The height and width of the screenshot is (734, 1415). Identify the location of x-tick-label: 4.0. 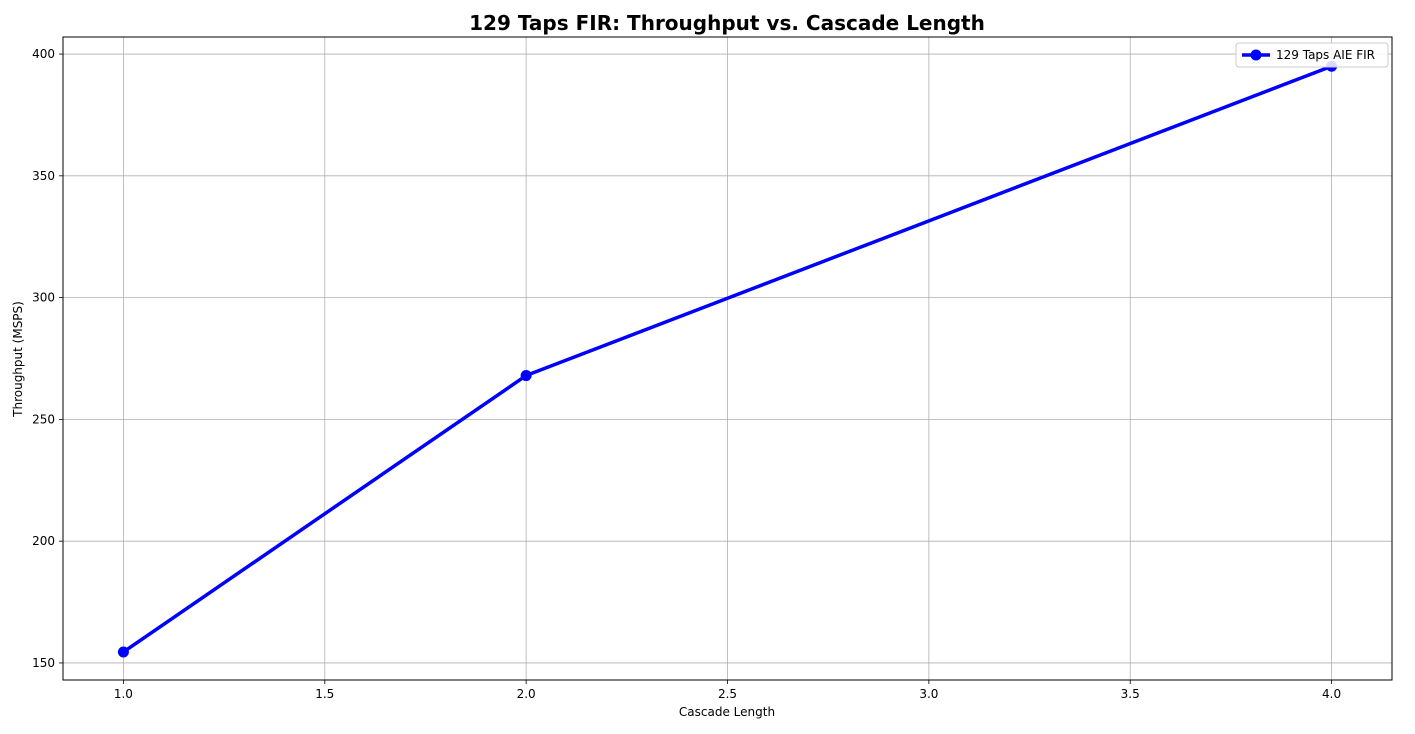
(1331, 694).